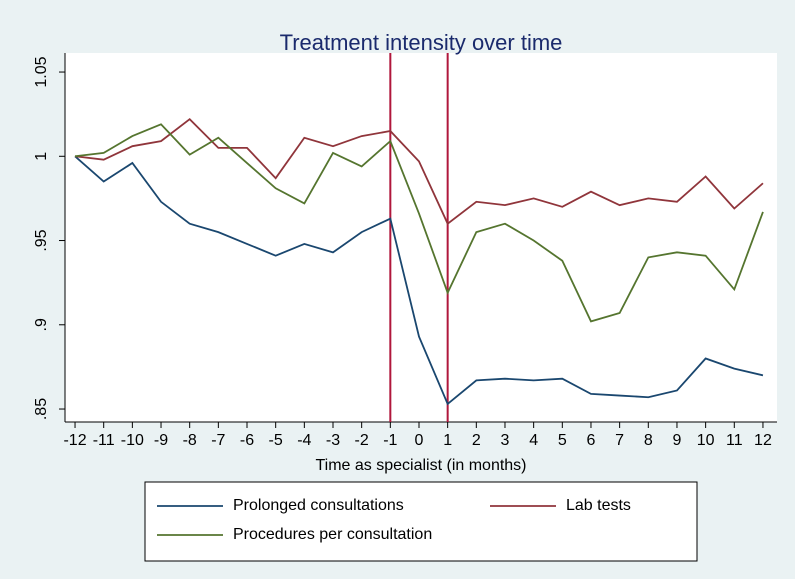  What do you see at coordinates (333, 440) in the screenshot?
I see `x-tick-label: -3` at bounding box center [333, 440].